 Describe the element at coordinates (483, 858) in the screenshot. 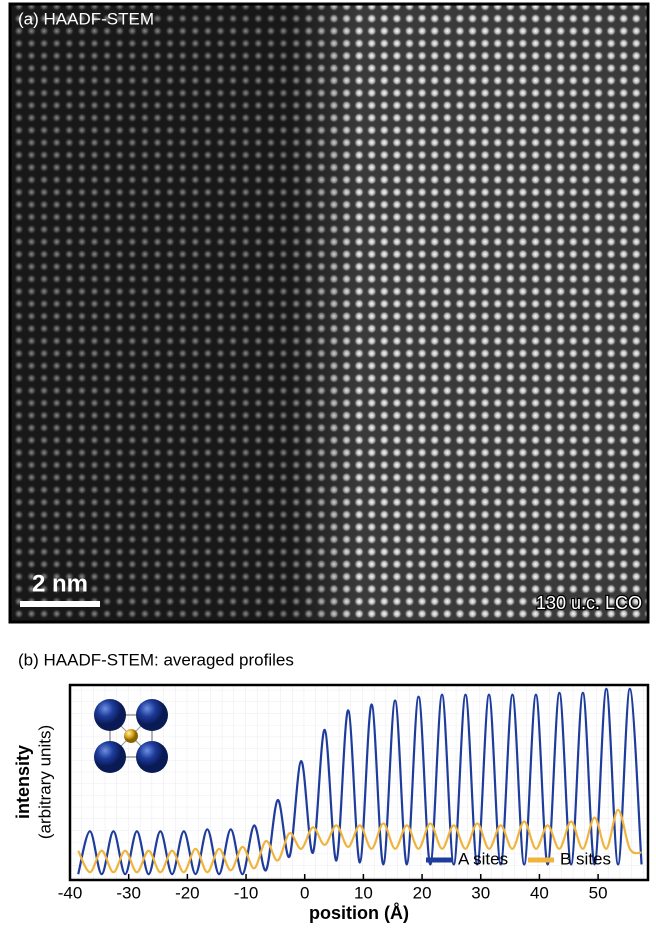

I see `legend-label: A sites` at that location.